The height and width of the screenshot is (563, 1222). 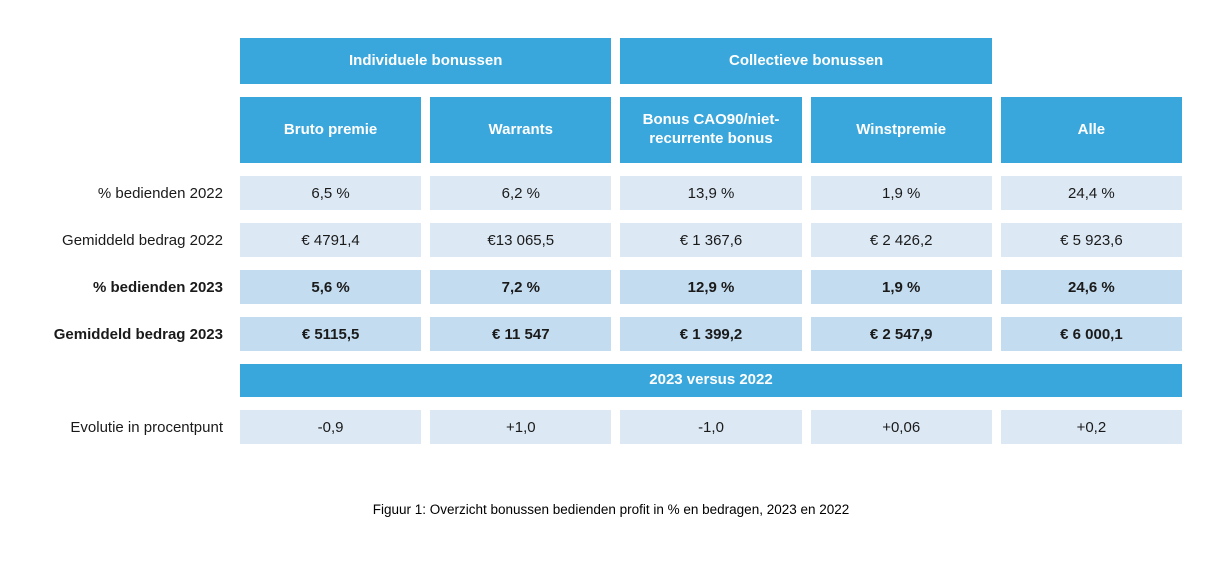 I want to click on table-cell: € 4791,4, so click(x=331, y=240).